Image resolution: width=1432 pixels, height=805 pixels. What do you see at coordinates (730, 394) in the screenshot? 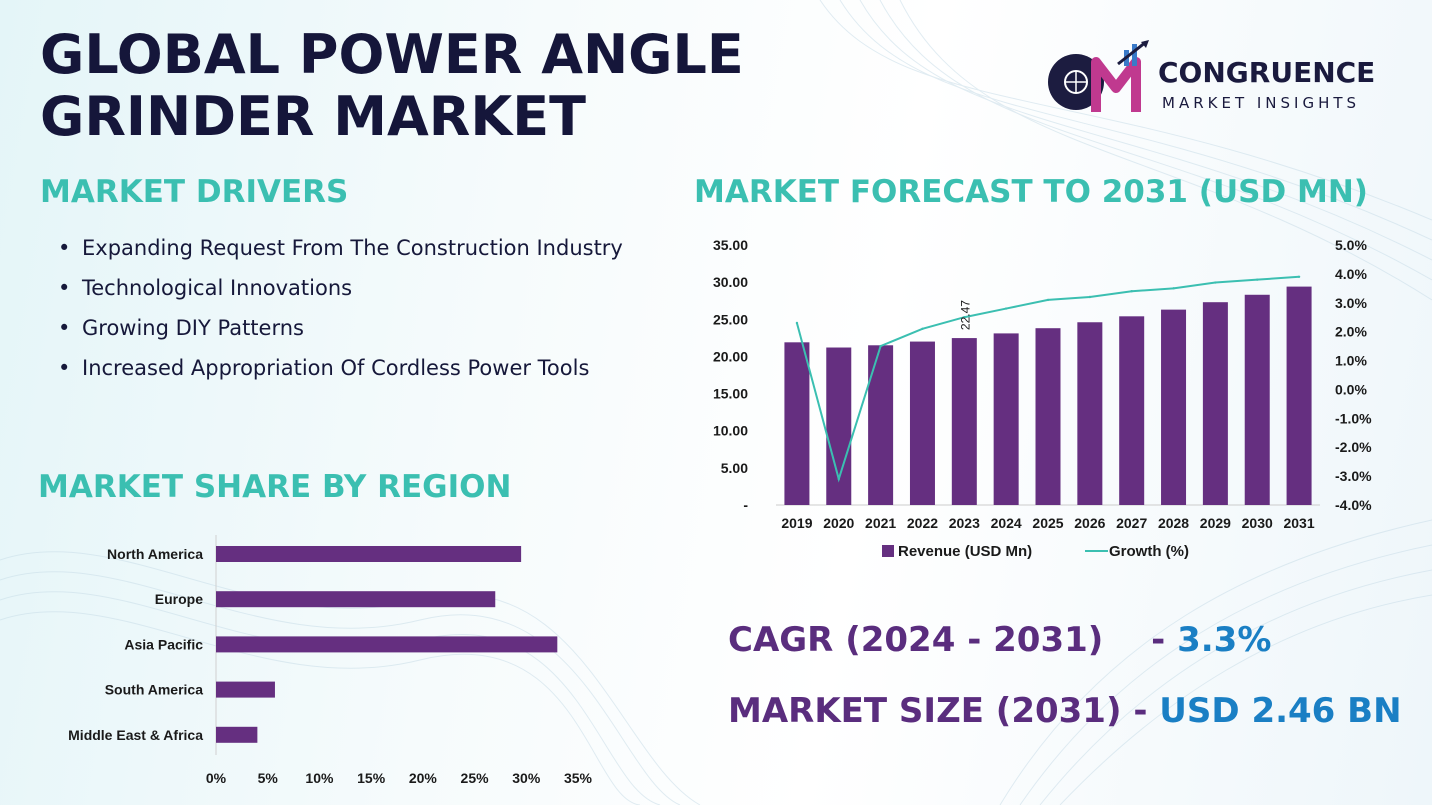
I see `forecast-y-left-tick: 15.00` at bounding box center [730, 394].